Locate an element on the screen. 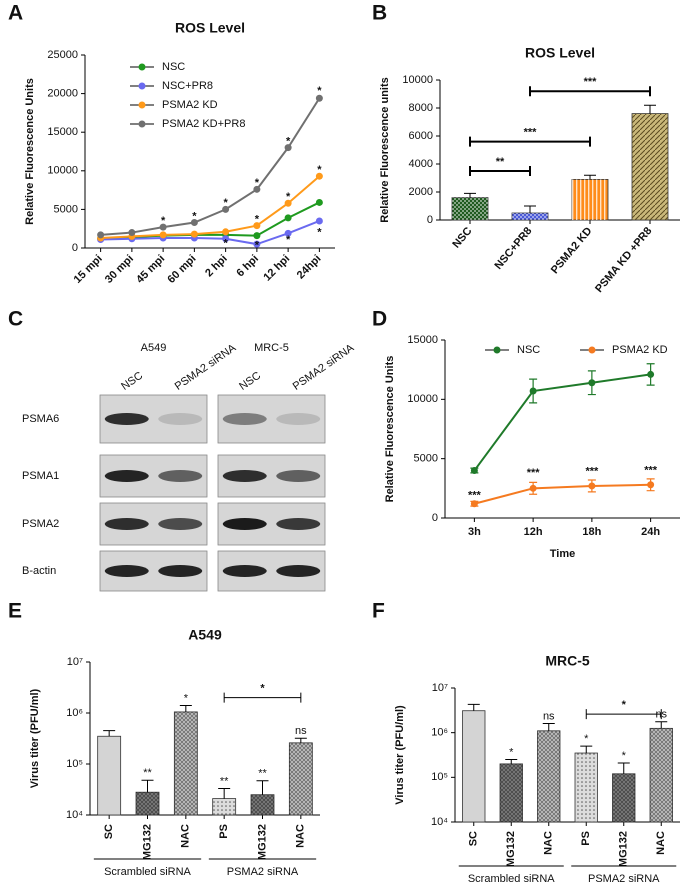 The image size is (700, 892). y-tick-label: 2000 is located at coordinates (421, 192).